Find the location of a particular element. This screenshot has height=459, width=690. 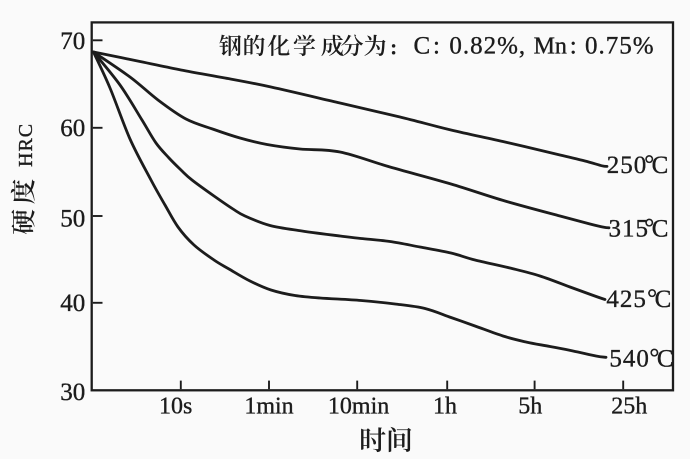

svg-text: HRC is located at coordinates (26, 145).